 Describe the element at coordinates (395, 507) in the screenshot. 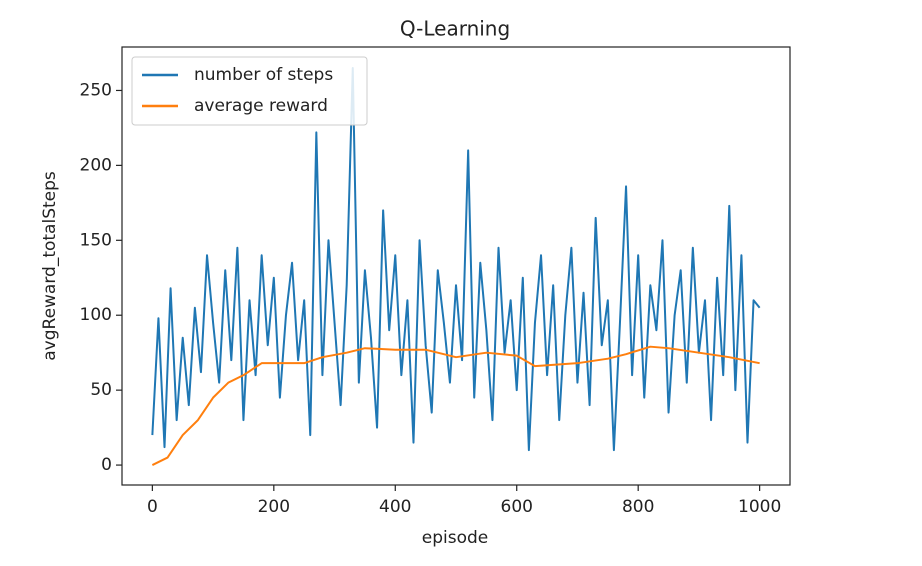

I see `x-tick-label: 400` at that location.